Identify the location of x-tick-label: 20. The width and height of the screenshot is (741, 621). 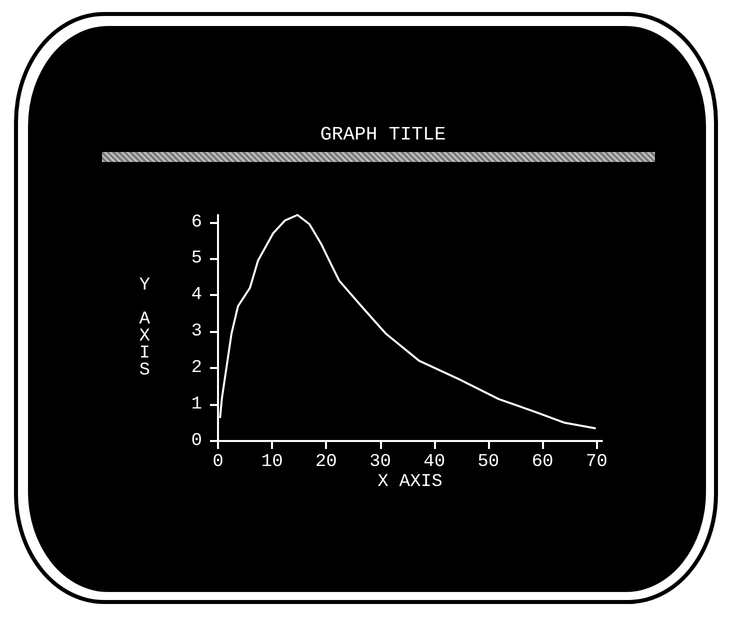
(326, 462).